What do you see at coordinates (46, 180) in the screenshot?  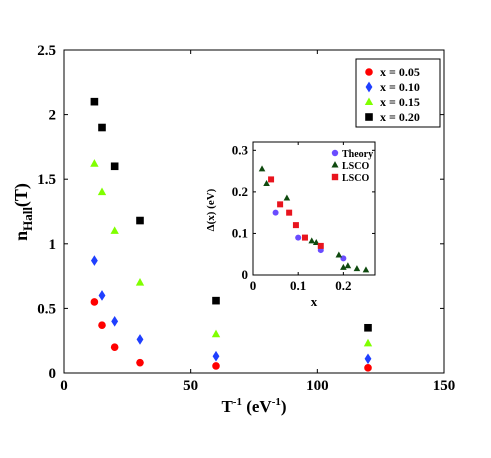 I see `main-y-tick-label: 1.5` at bounding box center [46, 180].